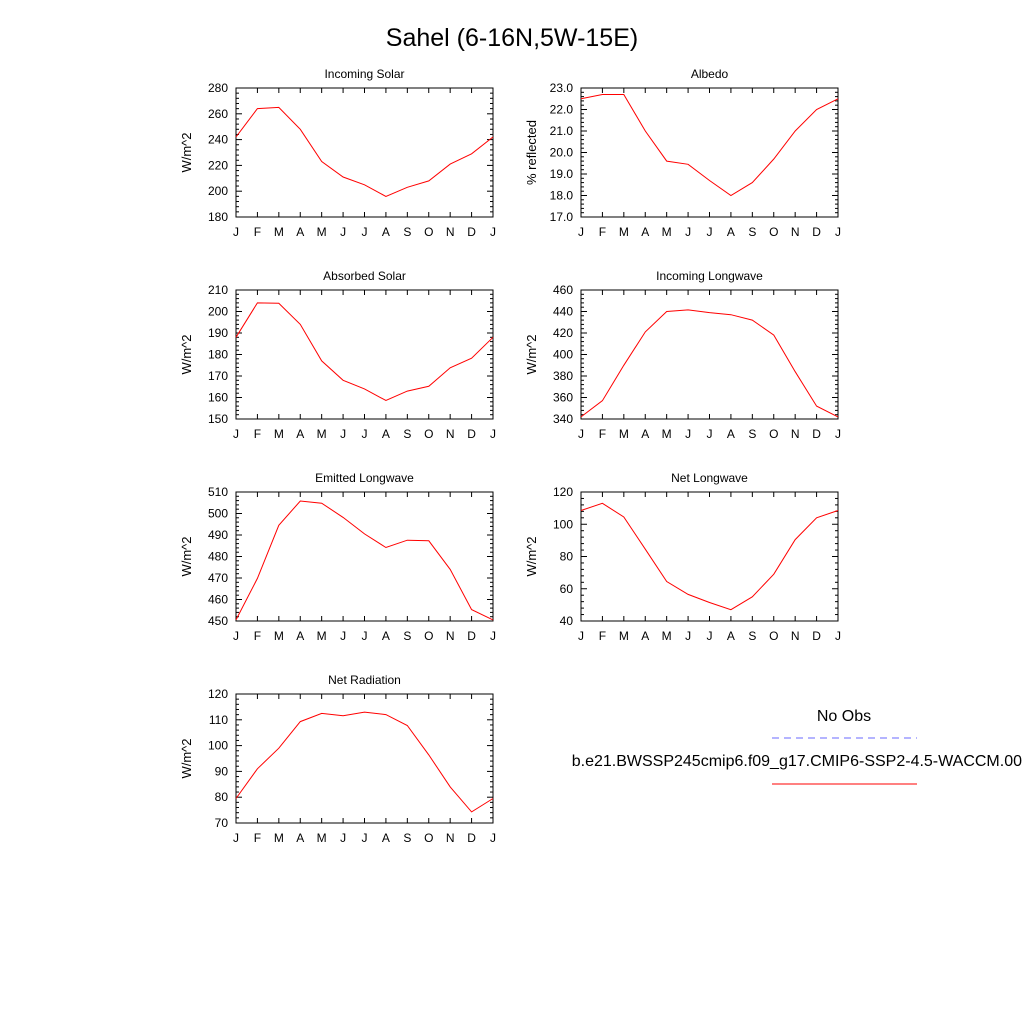 The height and width of the screenshot is (1024, 1024). I want to click on y-tick-label: 22.0, so click(562, 110).